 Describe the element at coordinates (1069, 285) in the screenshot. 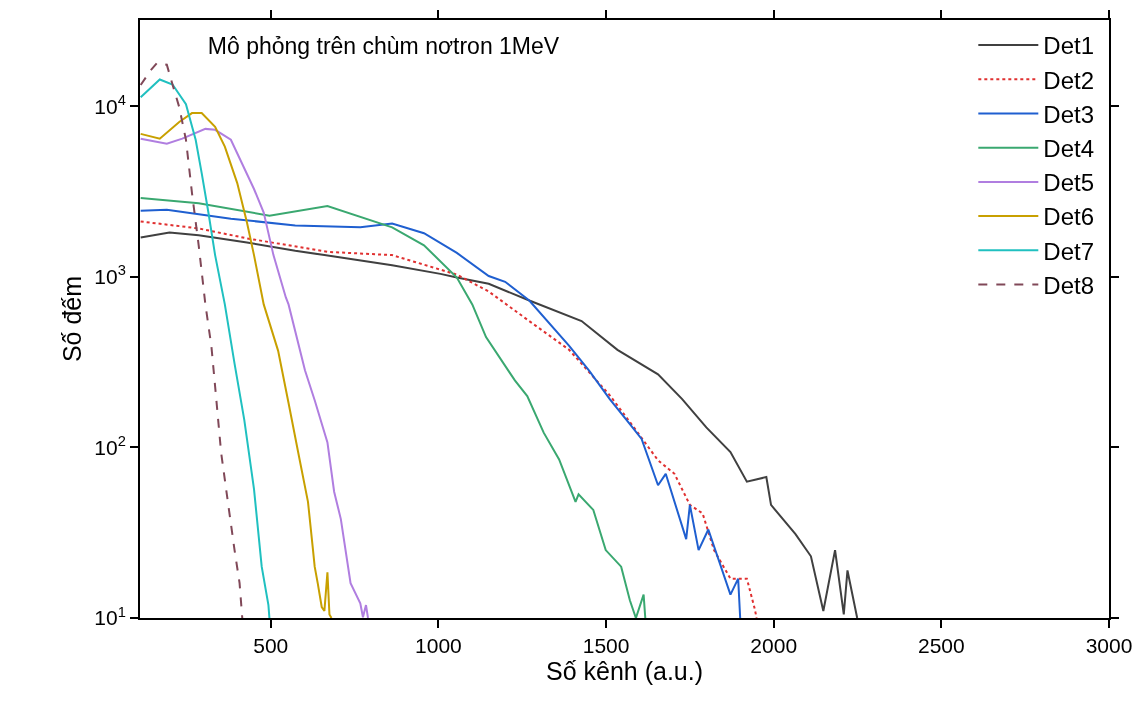

I see `legend-label: Det8` at that location.